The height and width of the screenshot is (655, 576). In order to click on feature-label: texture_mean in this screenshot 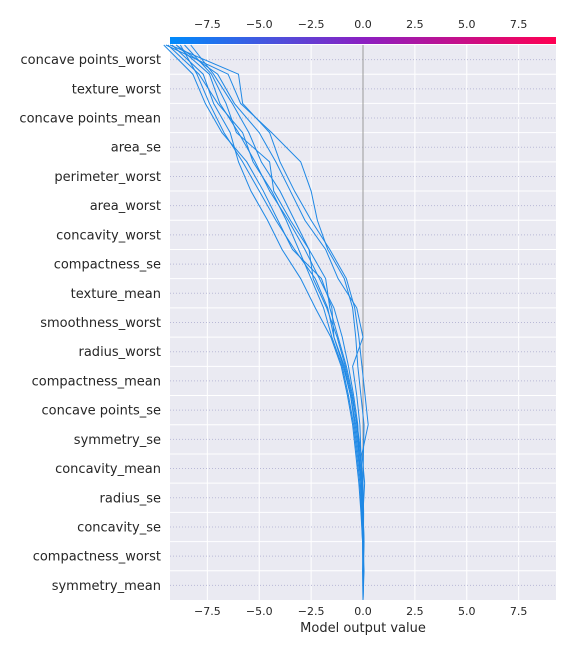, I will do `click(116, 294)`.